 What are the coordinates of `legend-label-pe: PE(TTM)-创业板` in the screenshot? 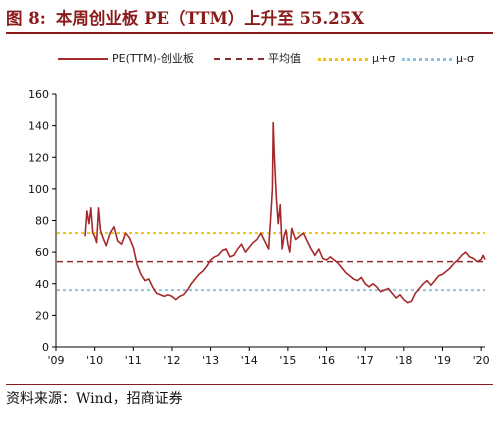 It's located at (153, 58).